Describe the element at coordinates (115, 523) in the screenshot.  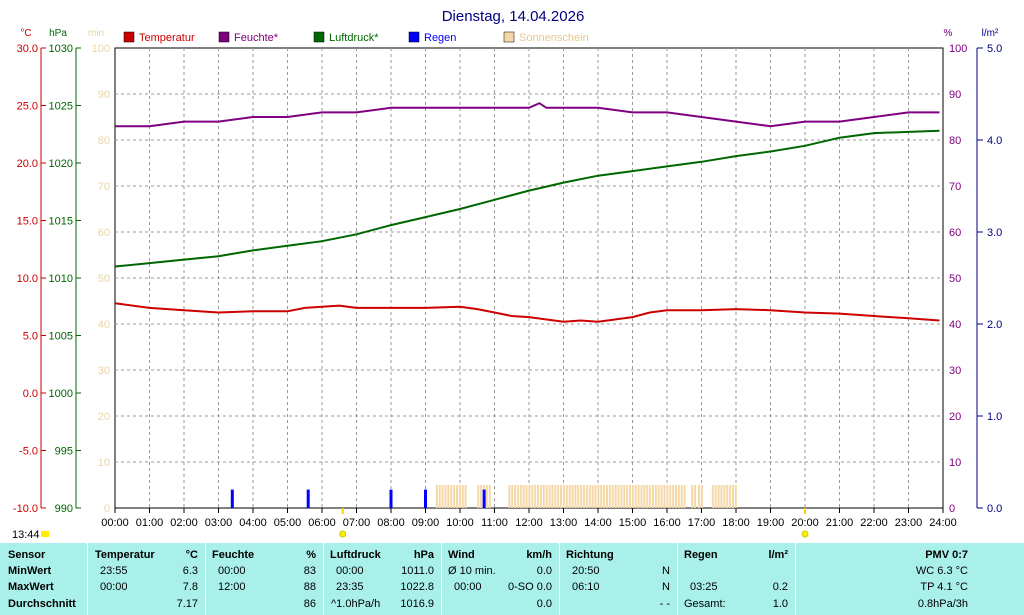
I see `x-tick-label: 00:00` at that location.